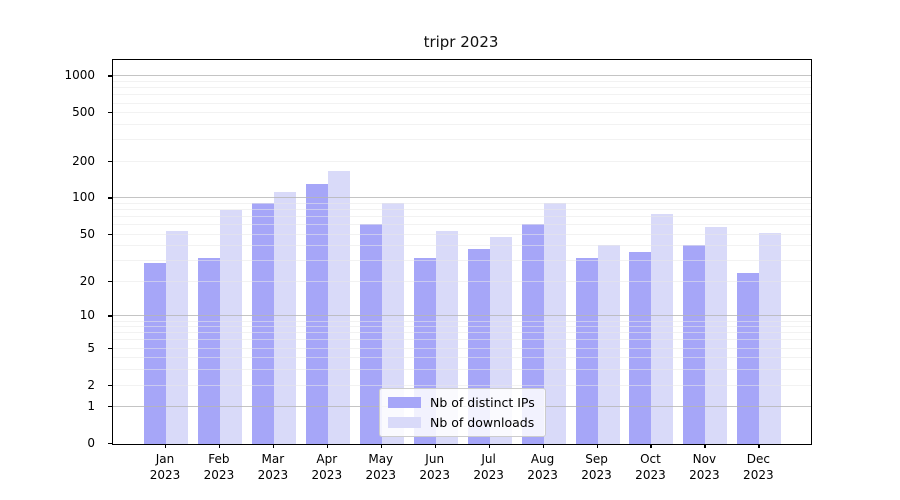  What do you see at coordinates (488, 467) in the screenshot?
I see `x-tick-label-jul: Jul 2023` at bounding box center [488, 467].